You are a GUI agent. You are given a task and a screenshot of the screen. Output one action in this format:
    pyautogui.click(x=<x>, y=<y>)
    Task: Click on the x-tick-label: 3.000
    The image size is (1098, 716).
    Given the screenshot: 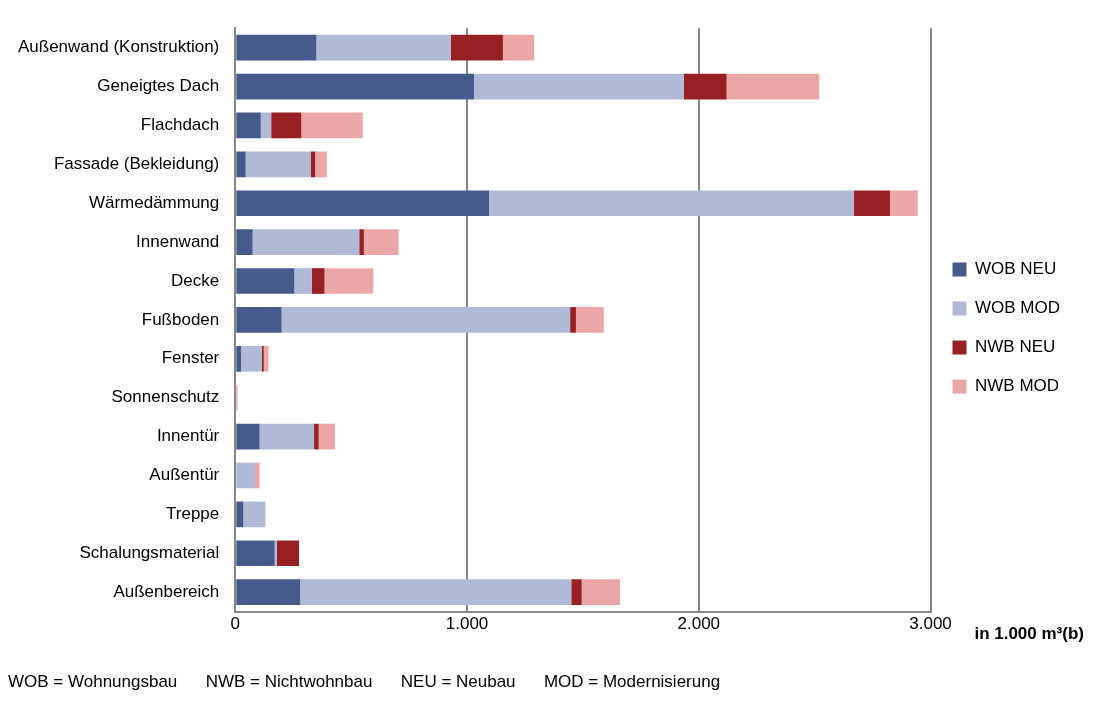 What is the action you would take?
    pyautogui.click(x=930, y=624)
    